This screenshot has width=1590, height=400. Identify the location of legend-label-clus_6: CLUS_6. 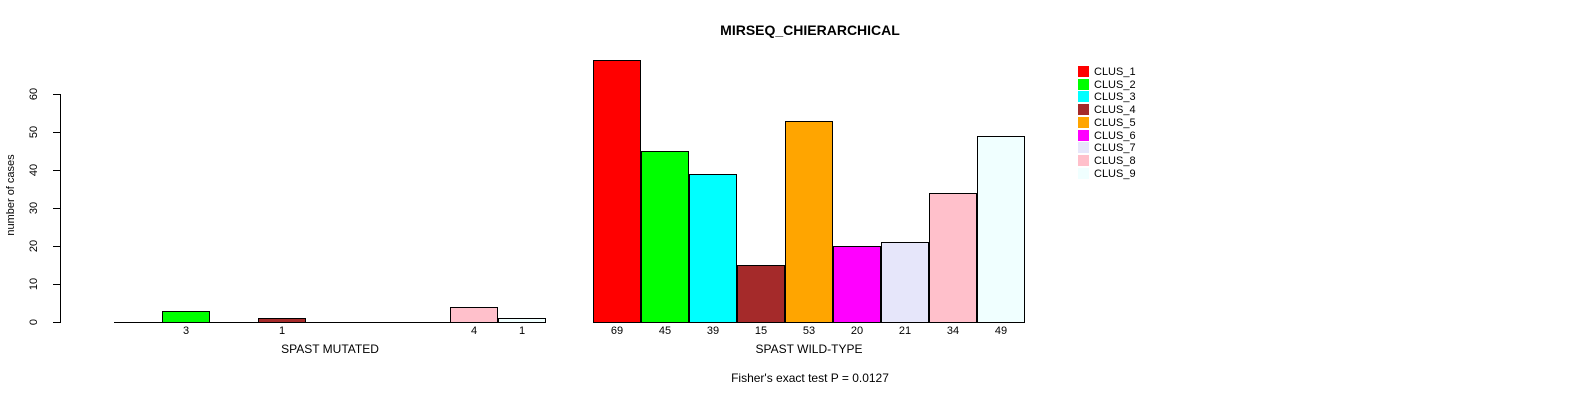
(1115, 135).